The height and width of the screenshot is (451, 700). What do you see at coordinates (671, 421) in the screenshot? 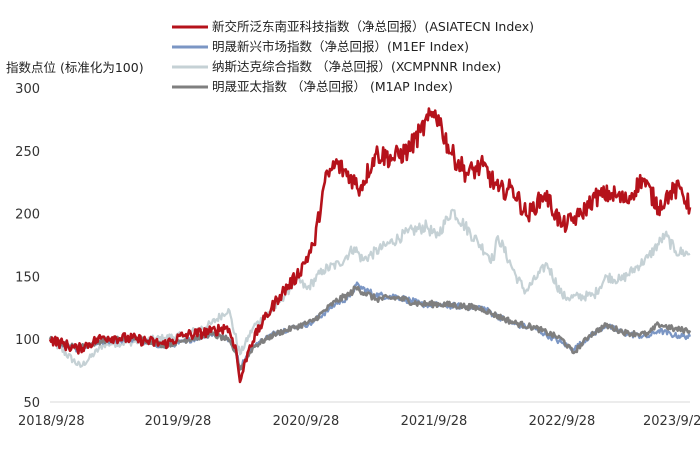
I see `x-tick-label: 2023/9/2` at bounding box center [671, 421].